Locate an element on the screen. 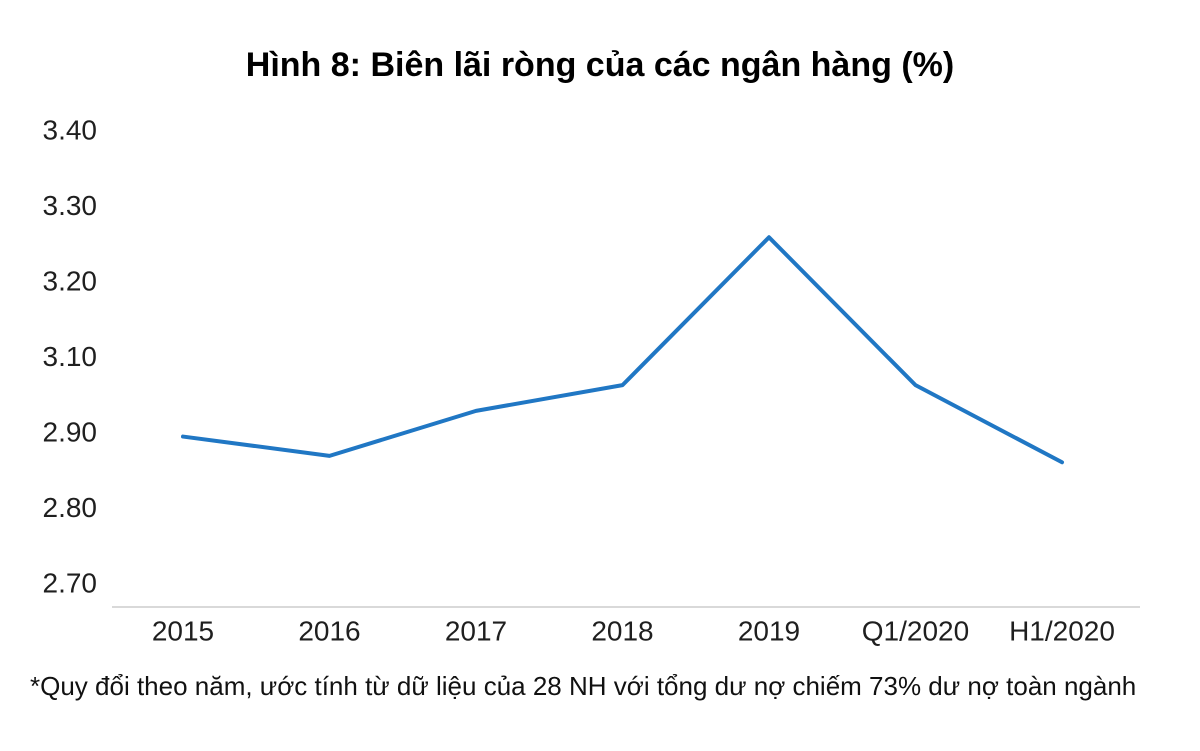 Image resolution: width=1200 pixels, height=751 pixels. x-tick-label: 2015 is located at coordinates (183, 631).